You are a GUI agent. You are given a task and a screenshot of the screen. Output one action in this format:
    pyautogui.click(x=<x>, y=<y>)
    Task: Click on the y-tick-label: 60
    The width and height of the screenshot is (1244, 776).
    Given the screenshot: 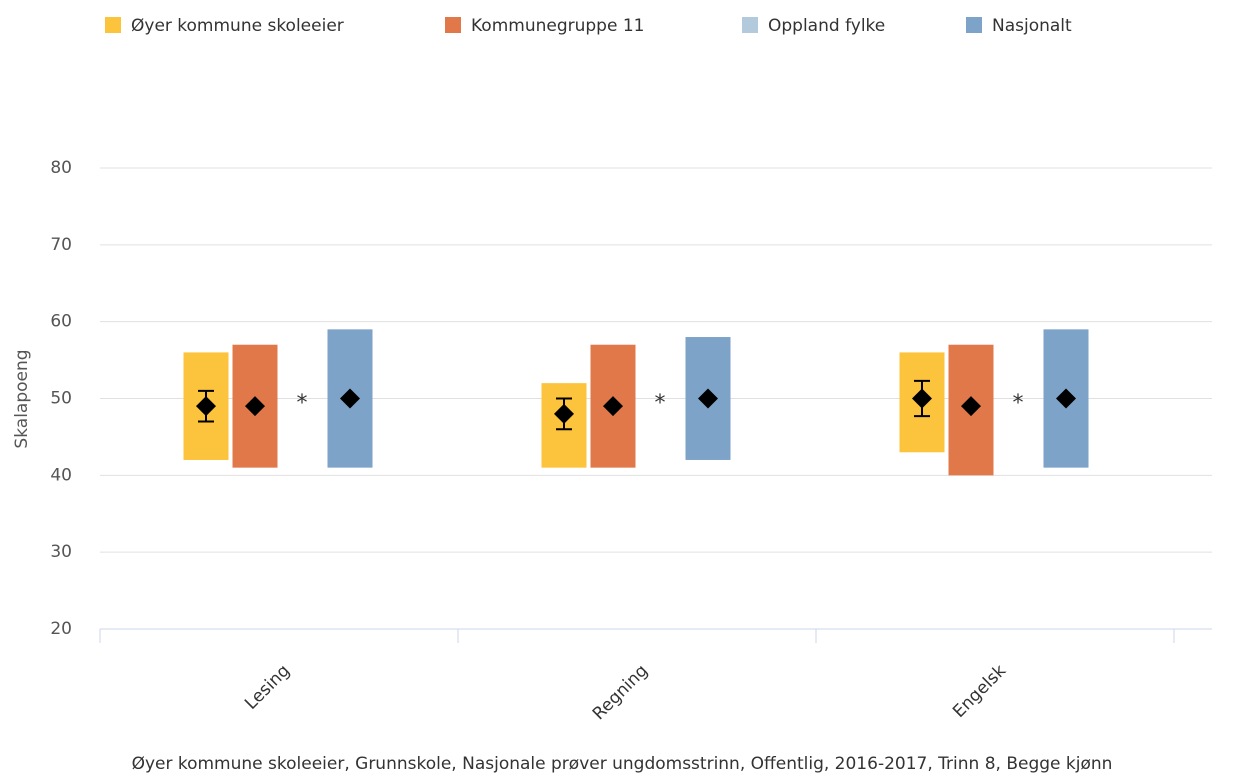 What is the action you would take?
    pyautogui.click(x=61, y=322)
    